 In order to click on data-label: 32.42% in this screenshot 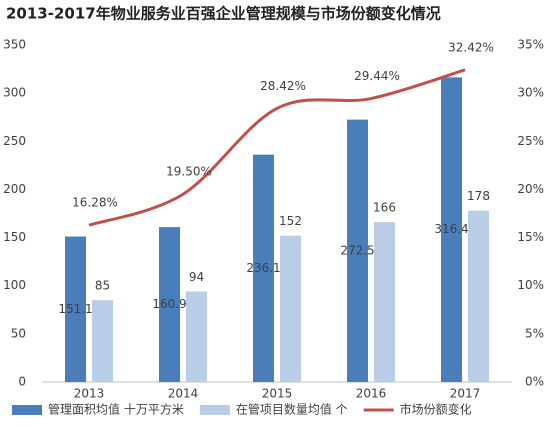, I will do `click(471, 47)`.